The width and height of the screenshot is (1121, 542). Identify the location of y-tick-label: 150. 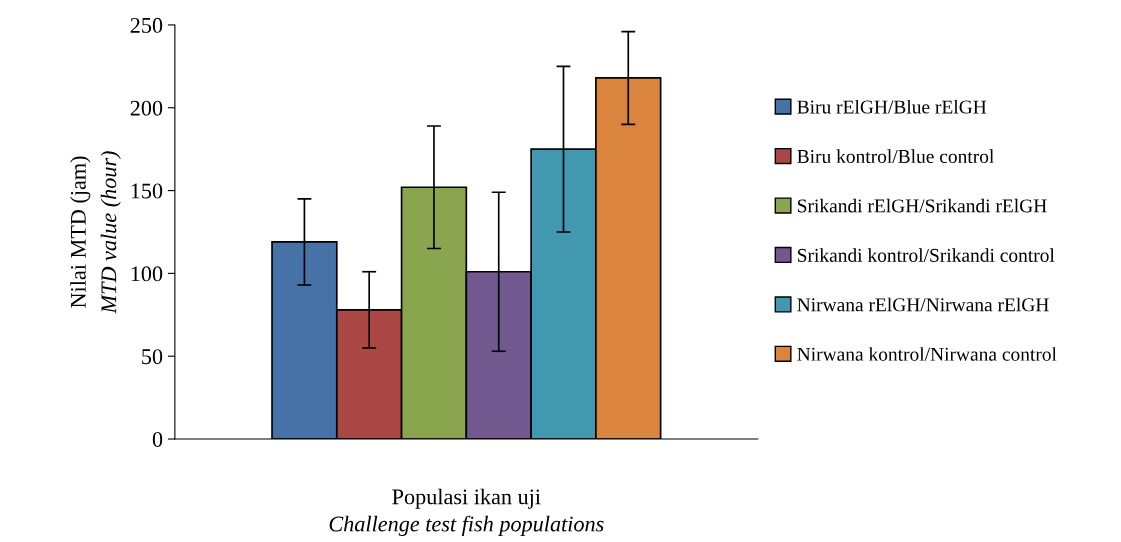
(147, 191).